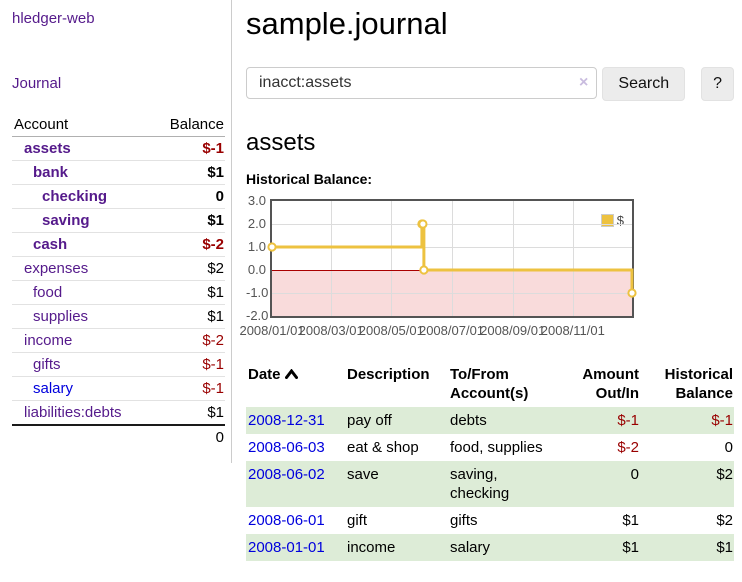 The width and height of the screenshot is (742, 582). I want to click on account-link: saving, so click(66, 220).